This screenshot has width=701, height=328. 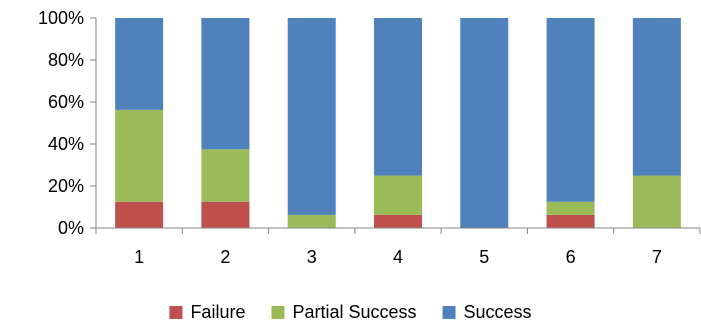 I want to click on legend-item-partial-success: Partial Success, so click(x=344, y=312).